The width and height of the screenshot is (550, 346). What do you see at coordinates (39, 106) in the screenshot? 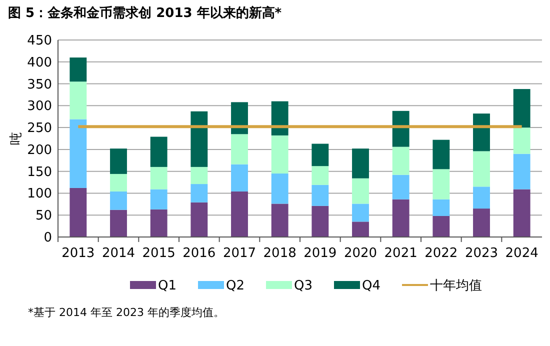
I see `y-tick-label: 300` at bounding box center [39, 106].